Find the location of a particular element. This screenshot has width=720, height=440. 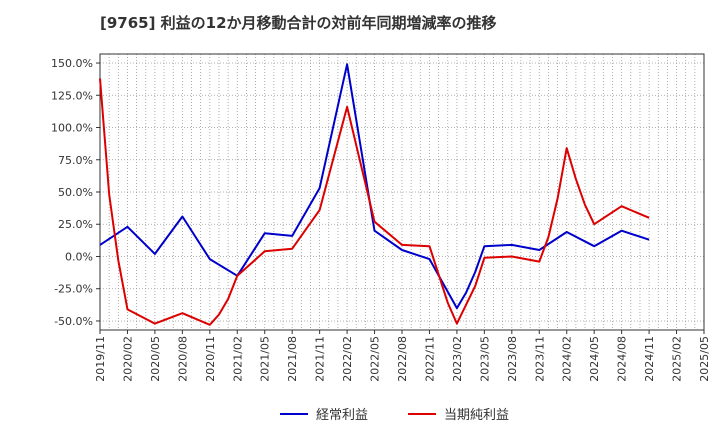

y-tick-label: 25.0% is located at coordinates (75, 224).